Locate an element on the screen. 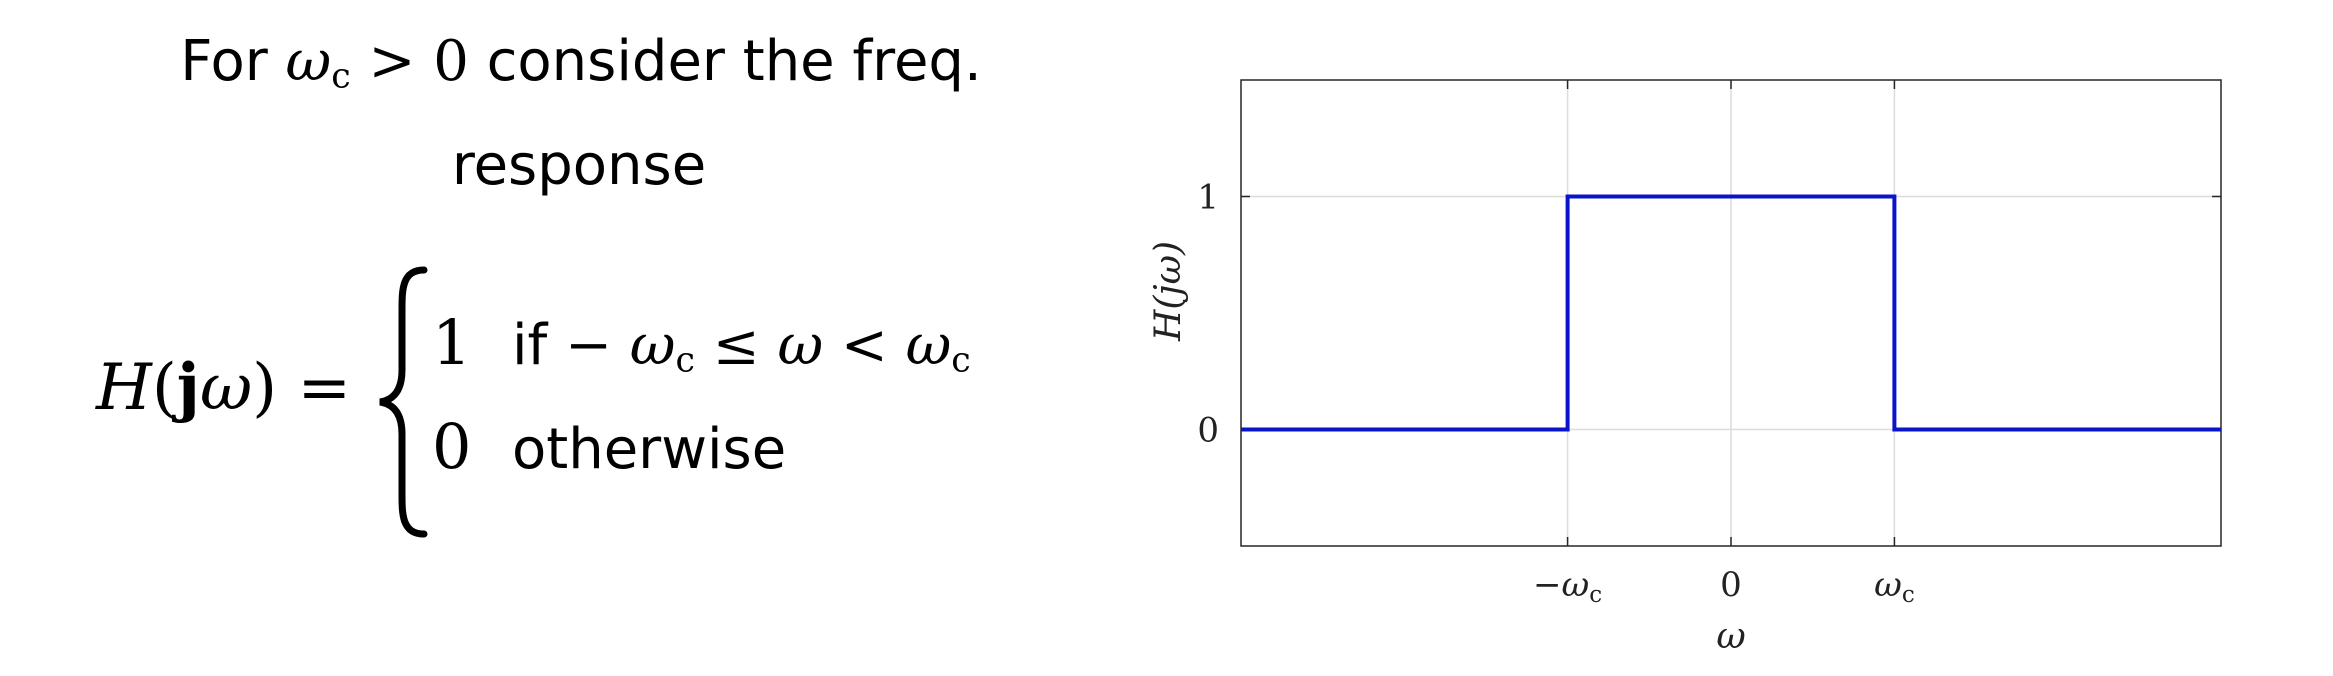 This screenshot has height=676, width=2333. eq-j: j is located at coordinates (188, 387).